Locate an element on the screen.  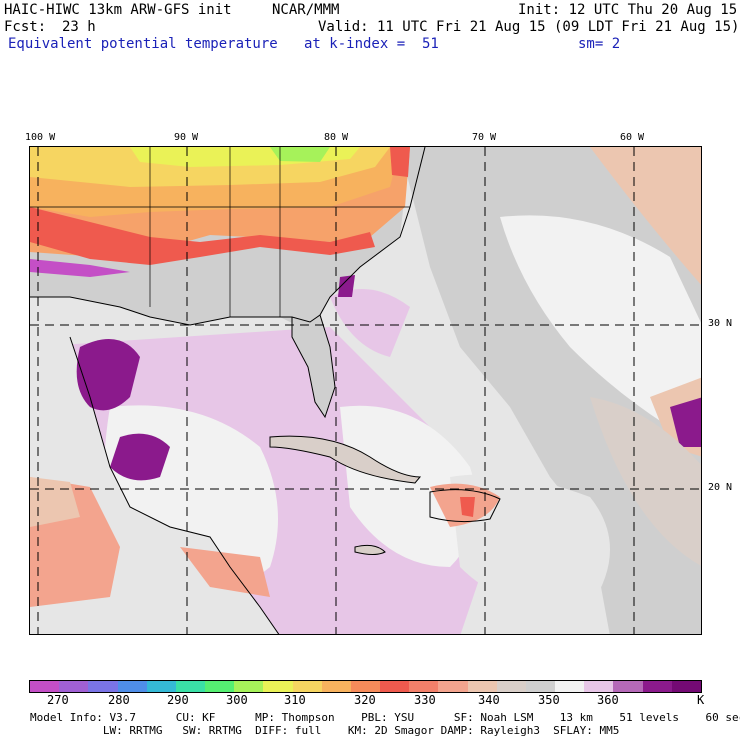
mexico-coastline is located at coordinates (174, 485).